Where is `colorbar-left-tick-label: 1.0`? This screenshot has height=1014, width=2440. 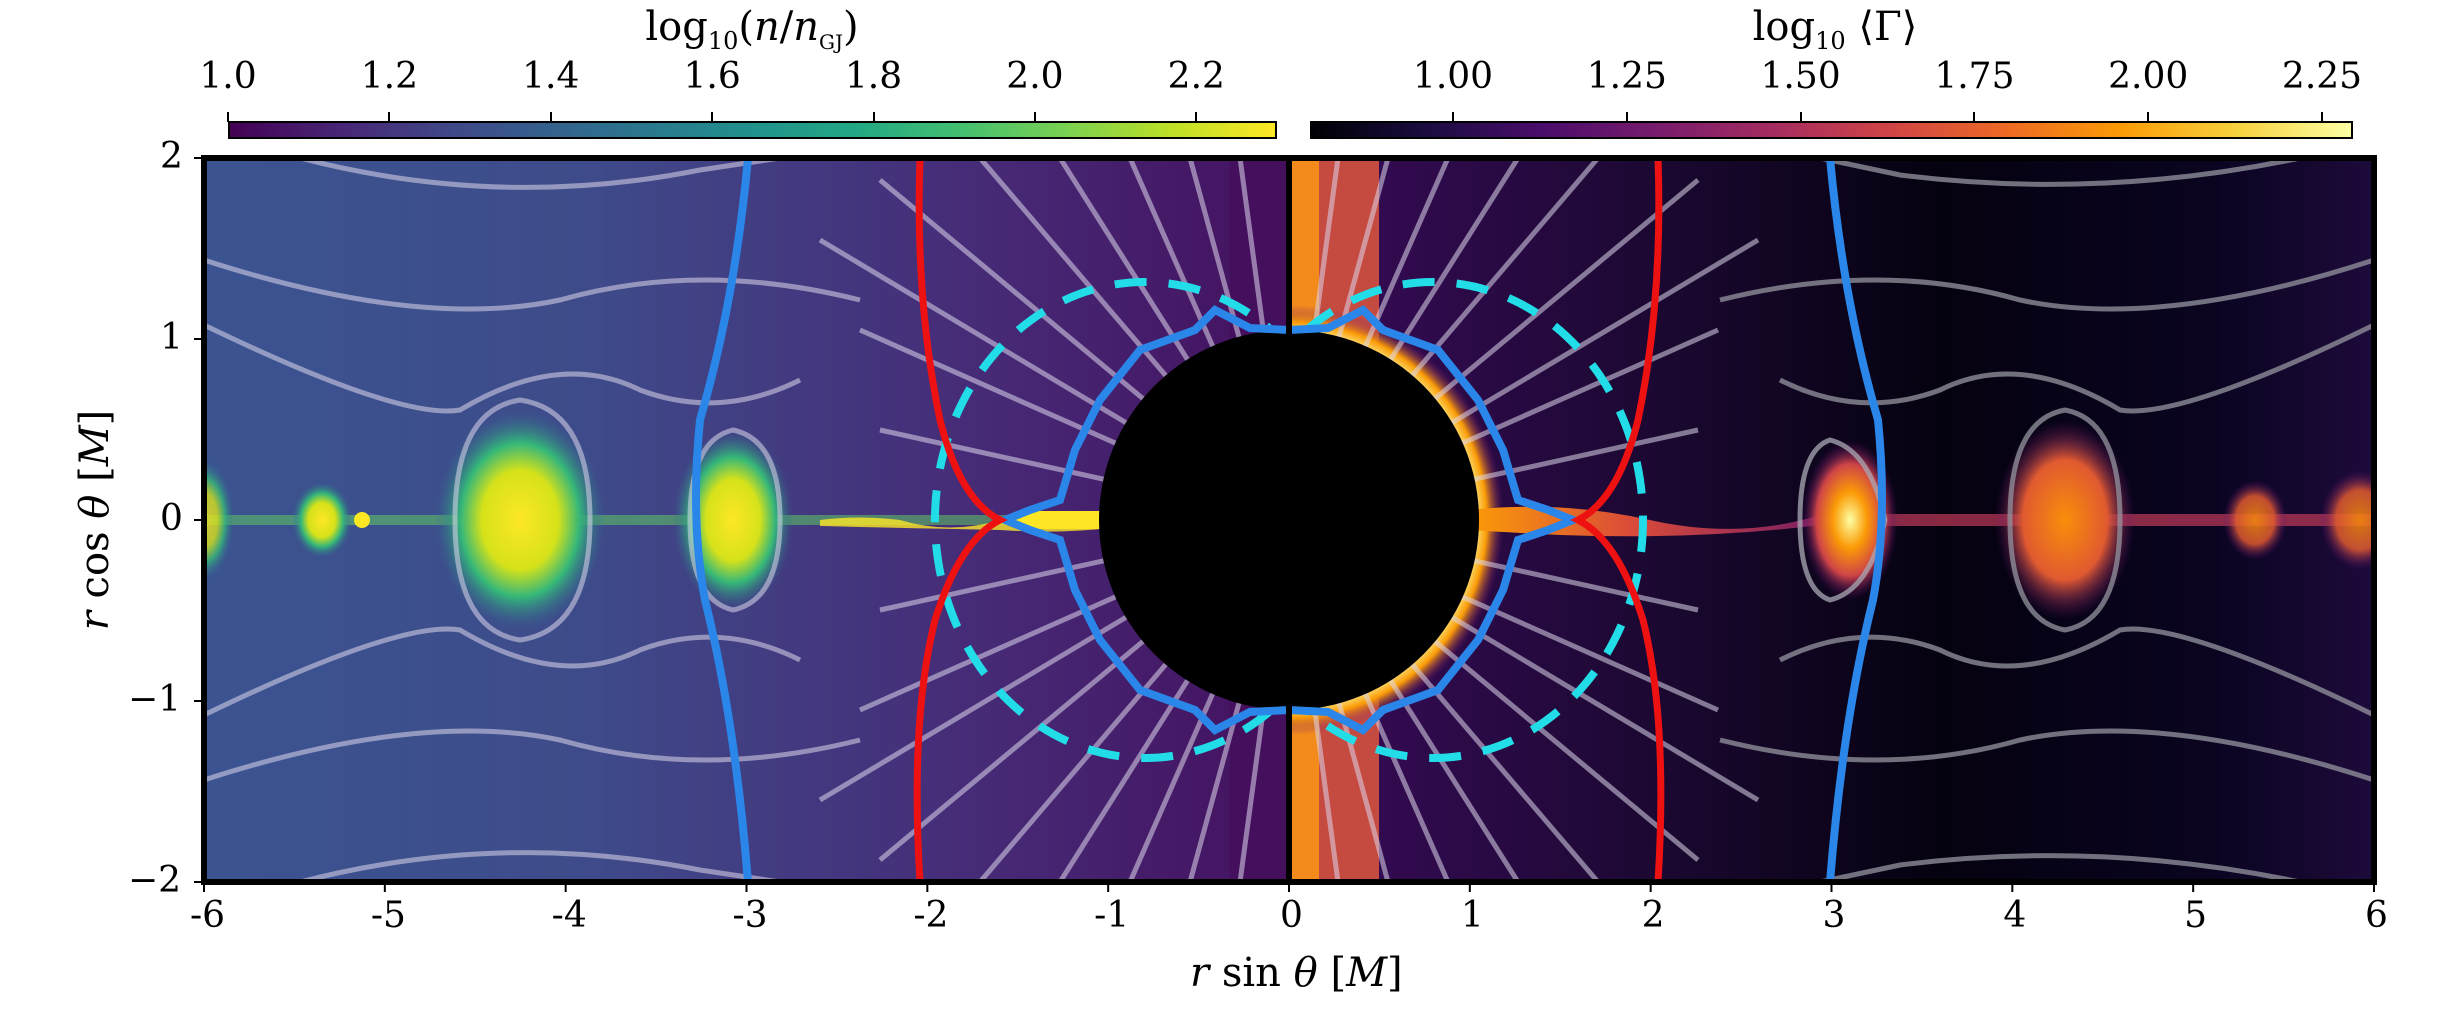 colorbar-left-tick-label: 1.0 is located at coordinates (228, 76).